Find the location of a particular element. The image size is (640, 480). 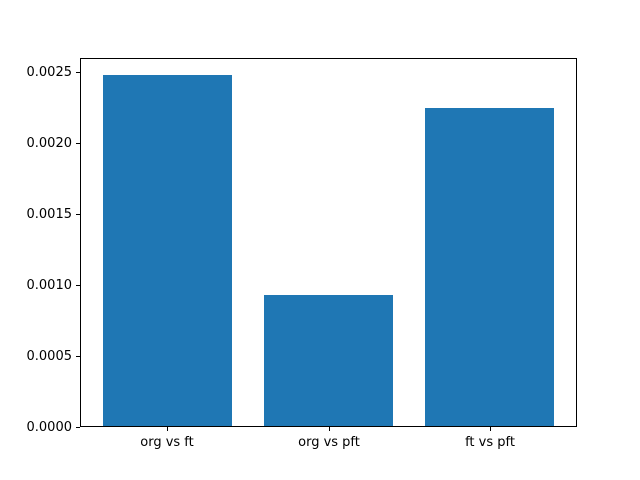

y-axis-tick-label: 0.0020 is located at coordinates (49, 143).